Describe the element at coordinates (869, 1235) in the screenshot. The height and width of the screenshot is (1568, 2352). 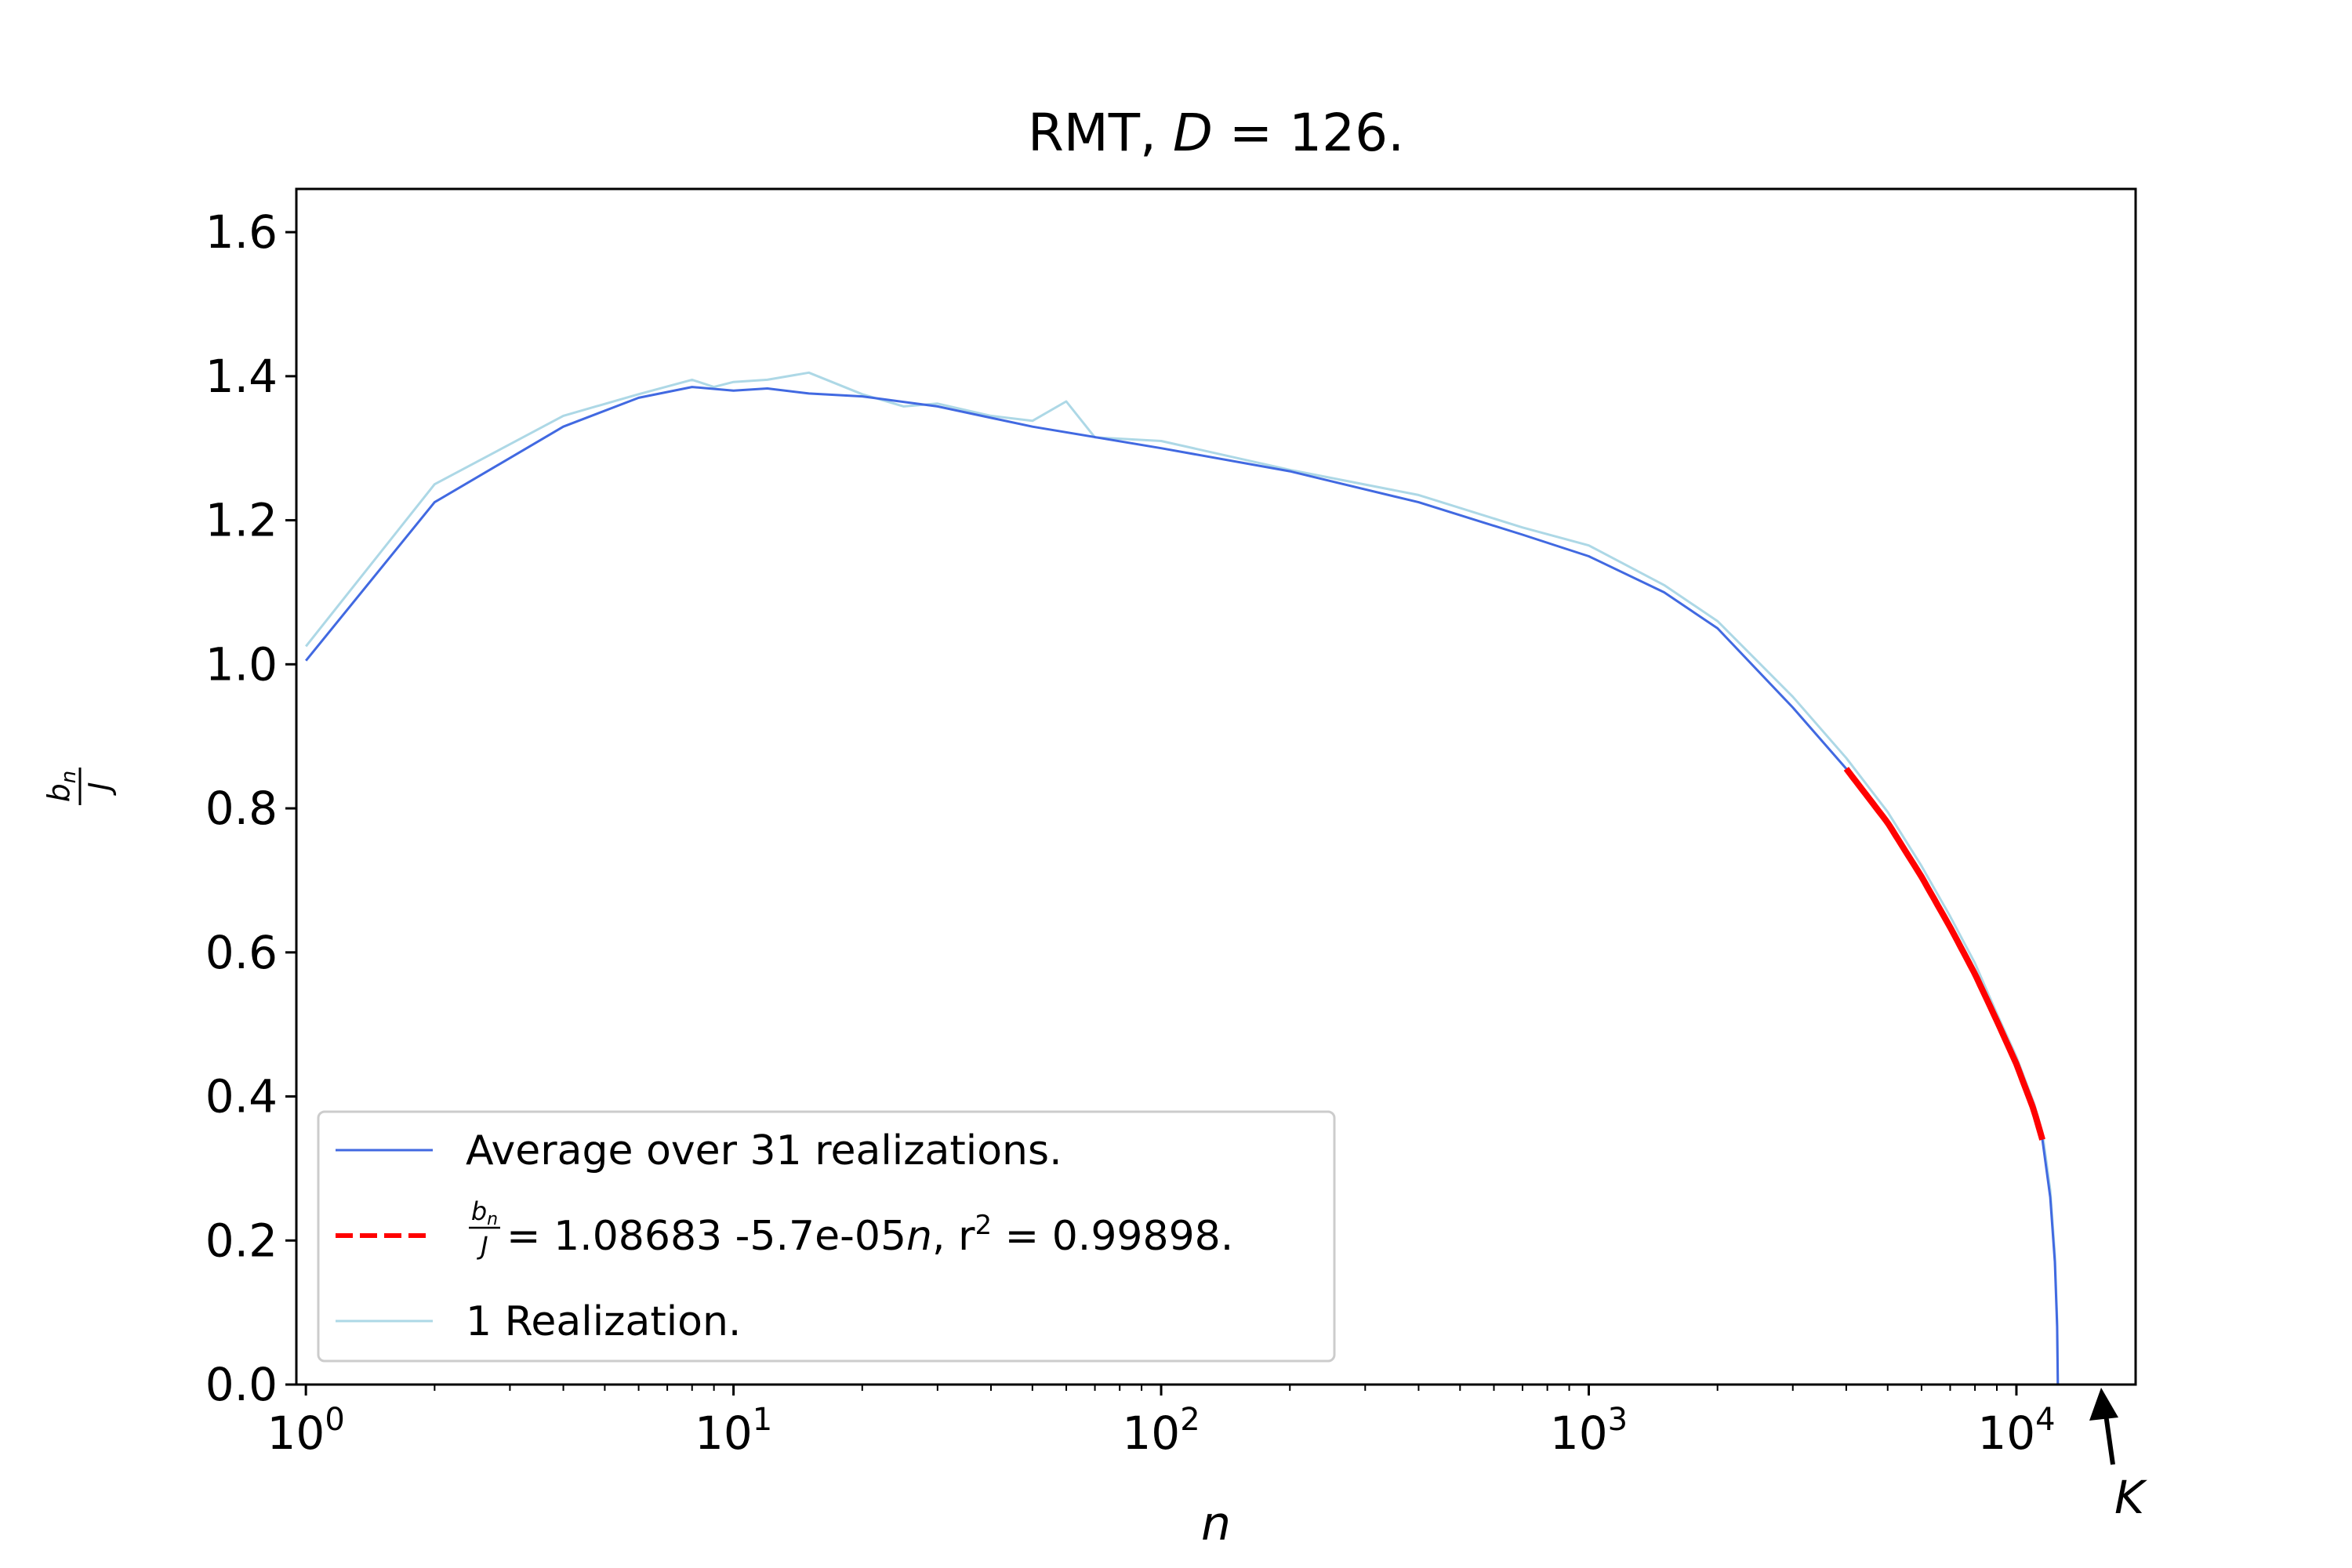
I see `svg-text:= 1.08683 -5.7e-05n, r2 = 0.99: = 1.08683 -5.7e-05n, r2 = 0.99898.` at that location.